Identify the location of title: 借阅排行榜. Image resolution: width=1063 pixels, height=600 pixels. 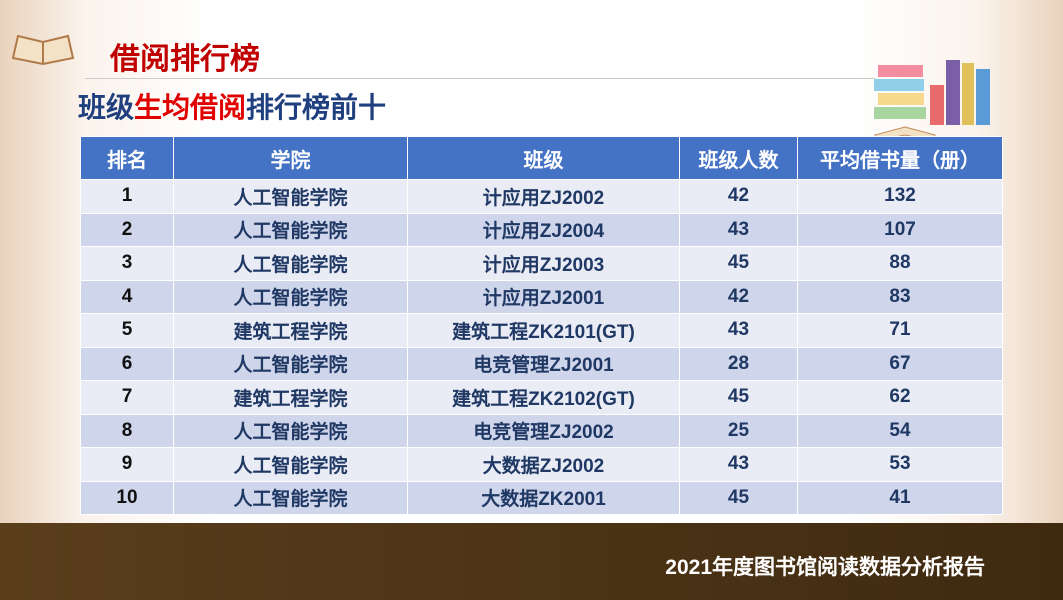
(185, 59).